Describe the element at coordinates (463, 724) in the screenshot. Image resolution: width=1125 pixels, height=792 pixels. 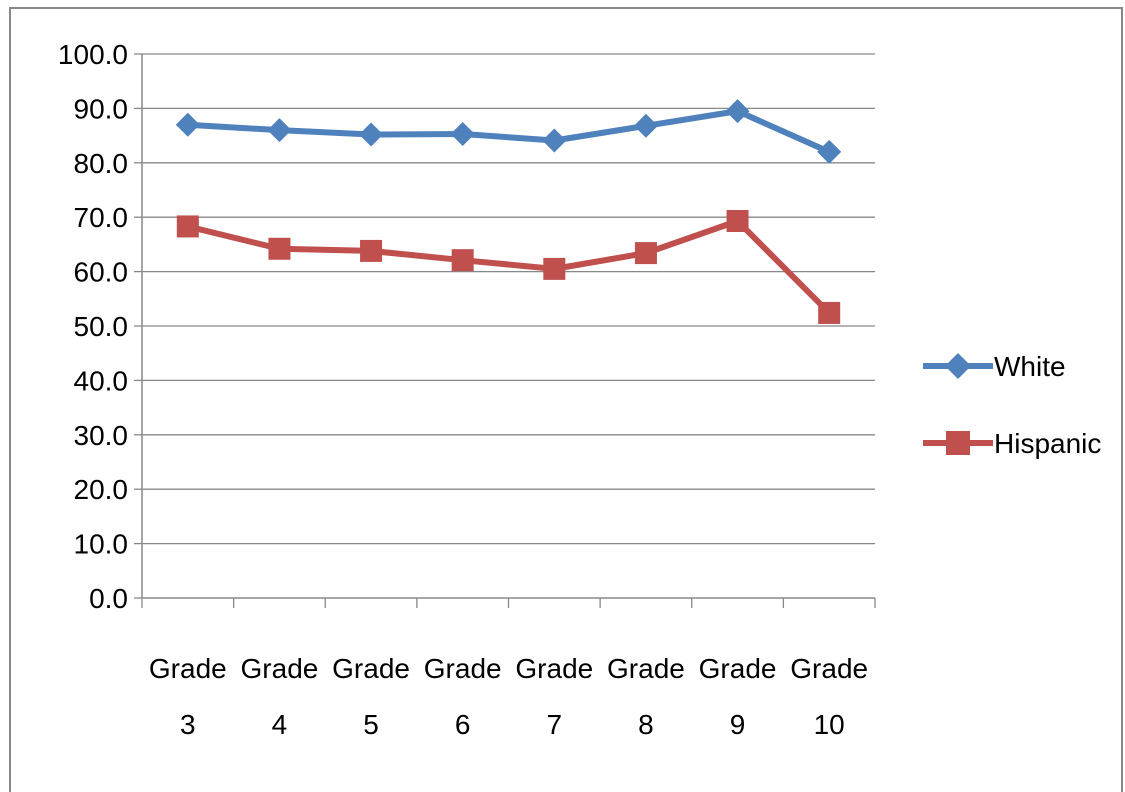
I see `x-tick-label-line: 6` at that location.